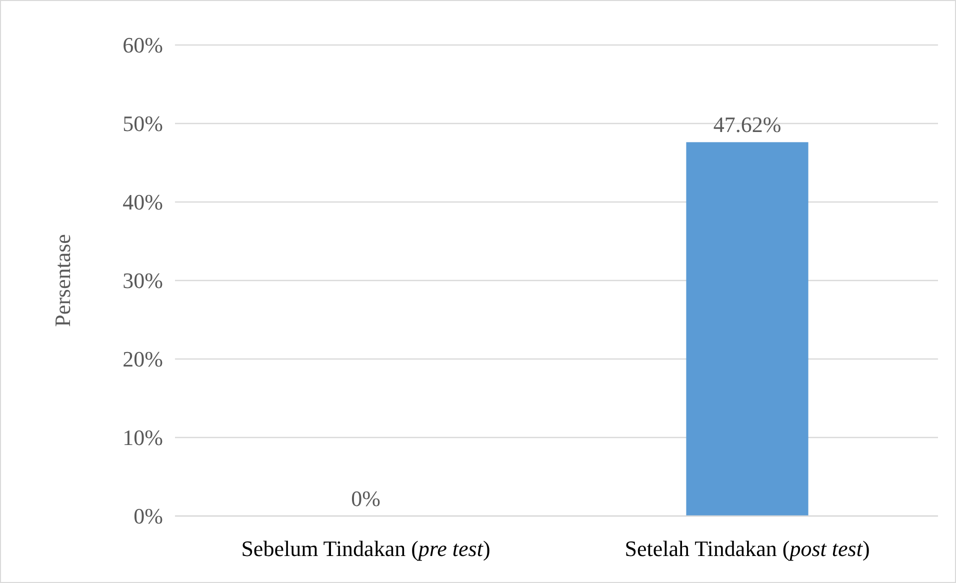  What do you see at coordinates (142, 437) in the screenshot?
I see `y-tick-label: 10%` at bounding box center [142, 437].